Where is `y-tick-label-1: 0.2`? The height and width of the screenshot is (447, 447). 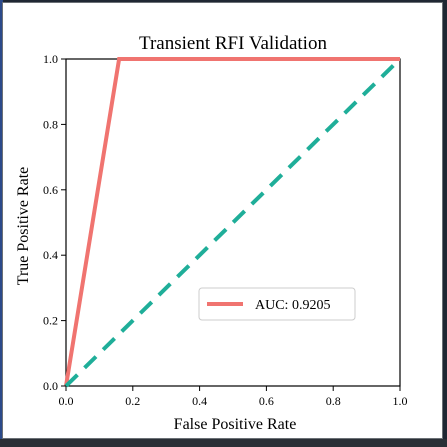
y-tick-label-1: 0.2 is located at coordinates (50, 321).